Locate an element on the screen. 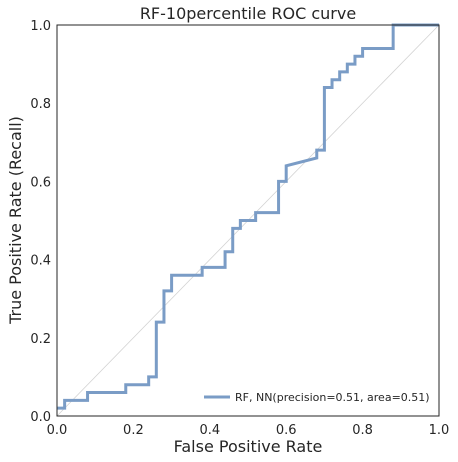 The height and width of the screenshot is (462, 458). x-axis-ticks: 0.0 0.2 0.4 0.6 0.8 1.0 is located at coordinates (248, 430).